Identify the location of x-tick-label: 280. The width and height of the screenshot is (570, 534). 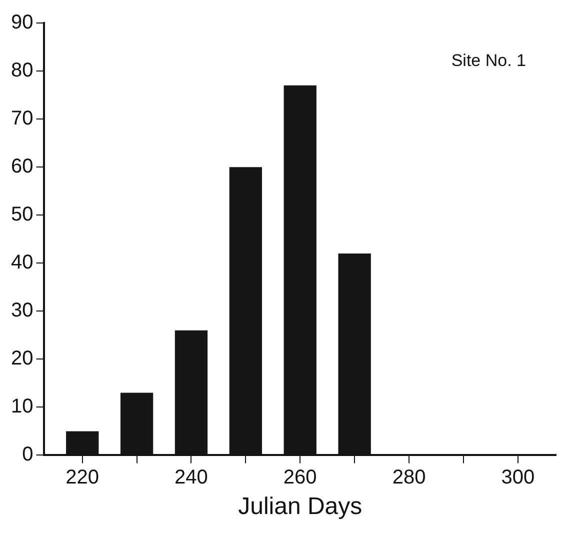
(409, 477).